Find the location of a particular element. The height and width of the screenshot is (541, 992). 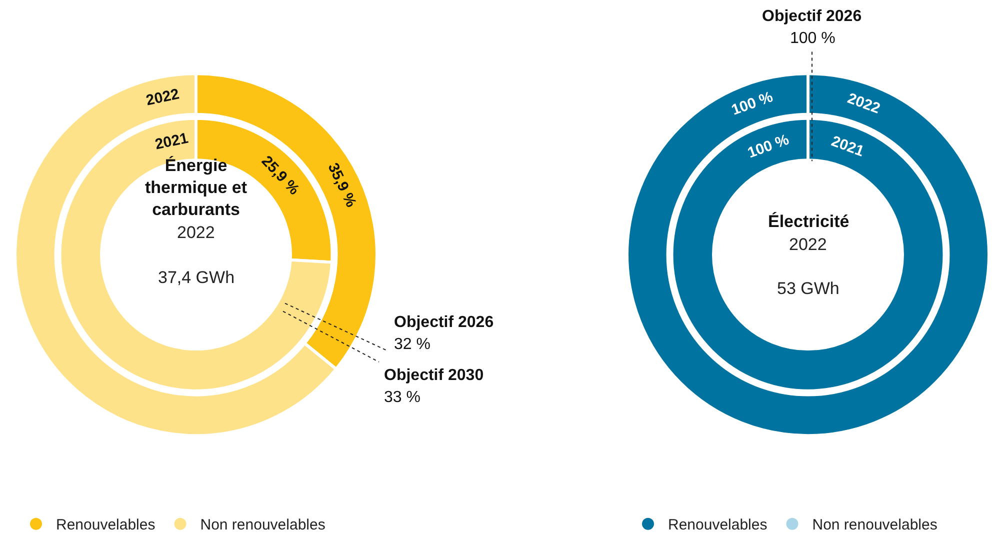

data-label: 35,9 % is located at coordinates (342, 185).